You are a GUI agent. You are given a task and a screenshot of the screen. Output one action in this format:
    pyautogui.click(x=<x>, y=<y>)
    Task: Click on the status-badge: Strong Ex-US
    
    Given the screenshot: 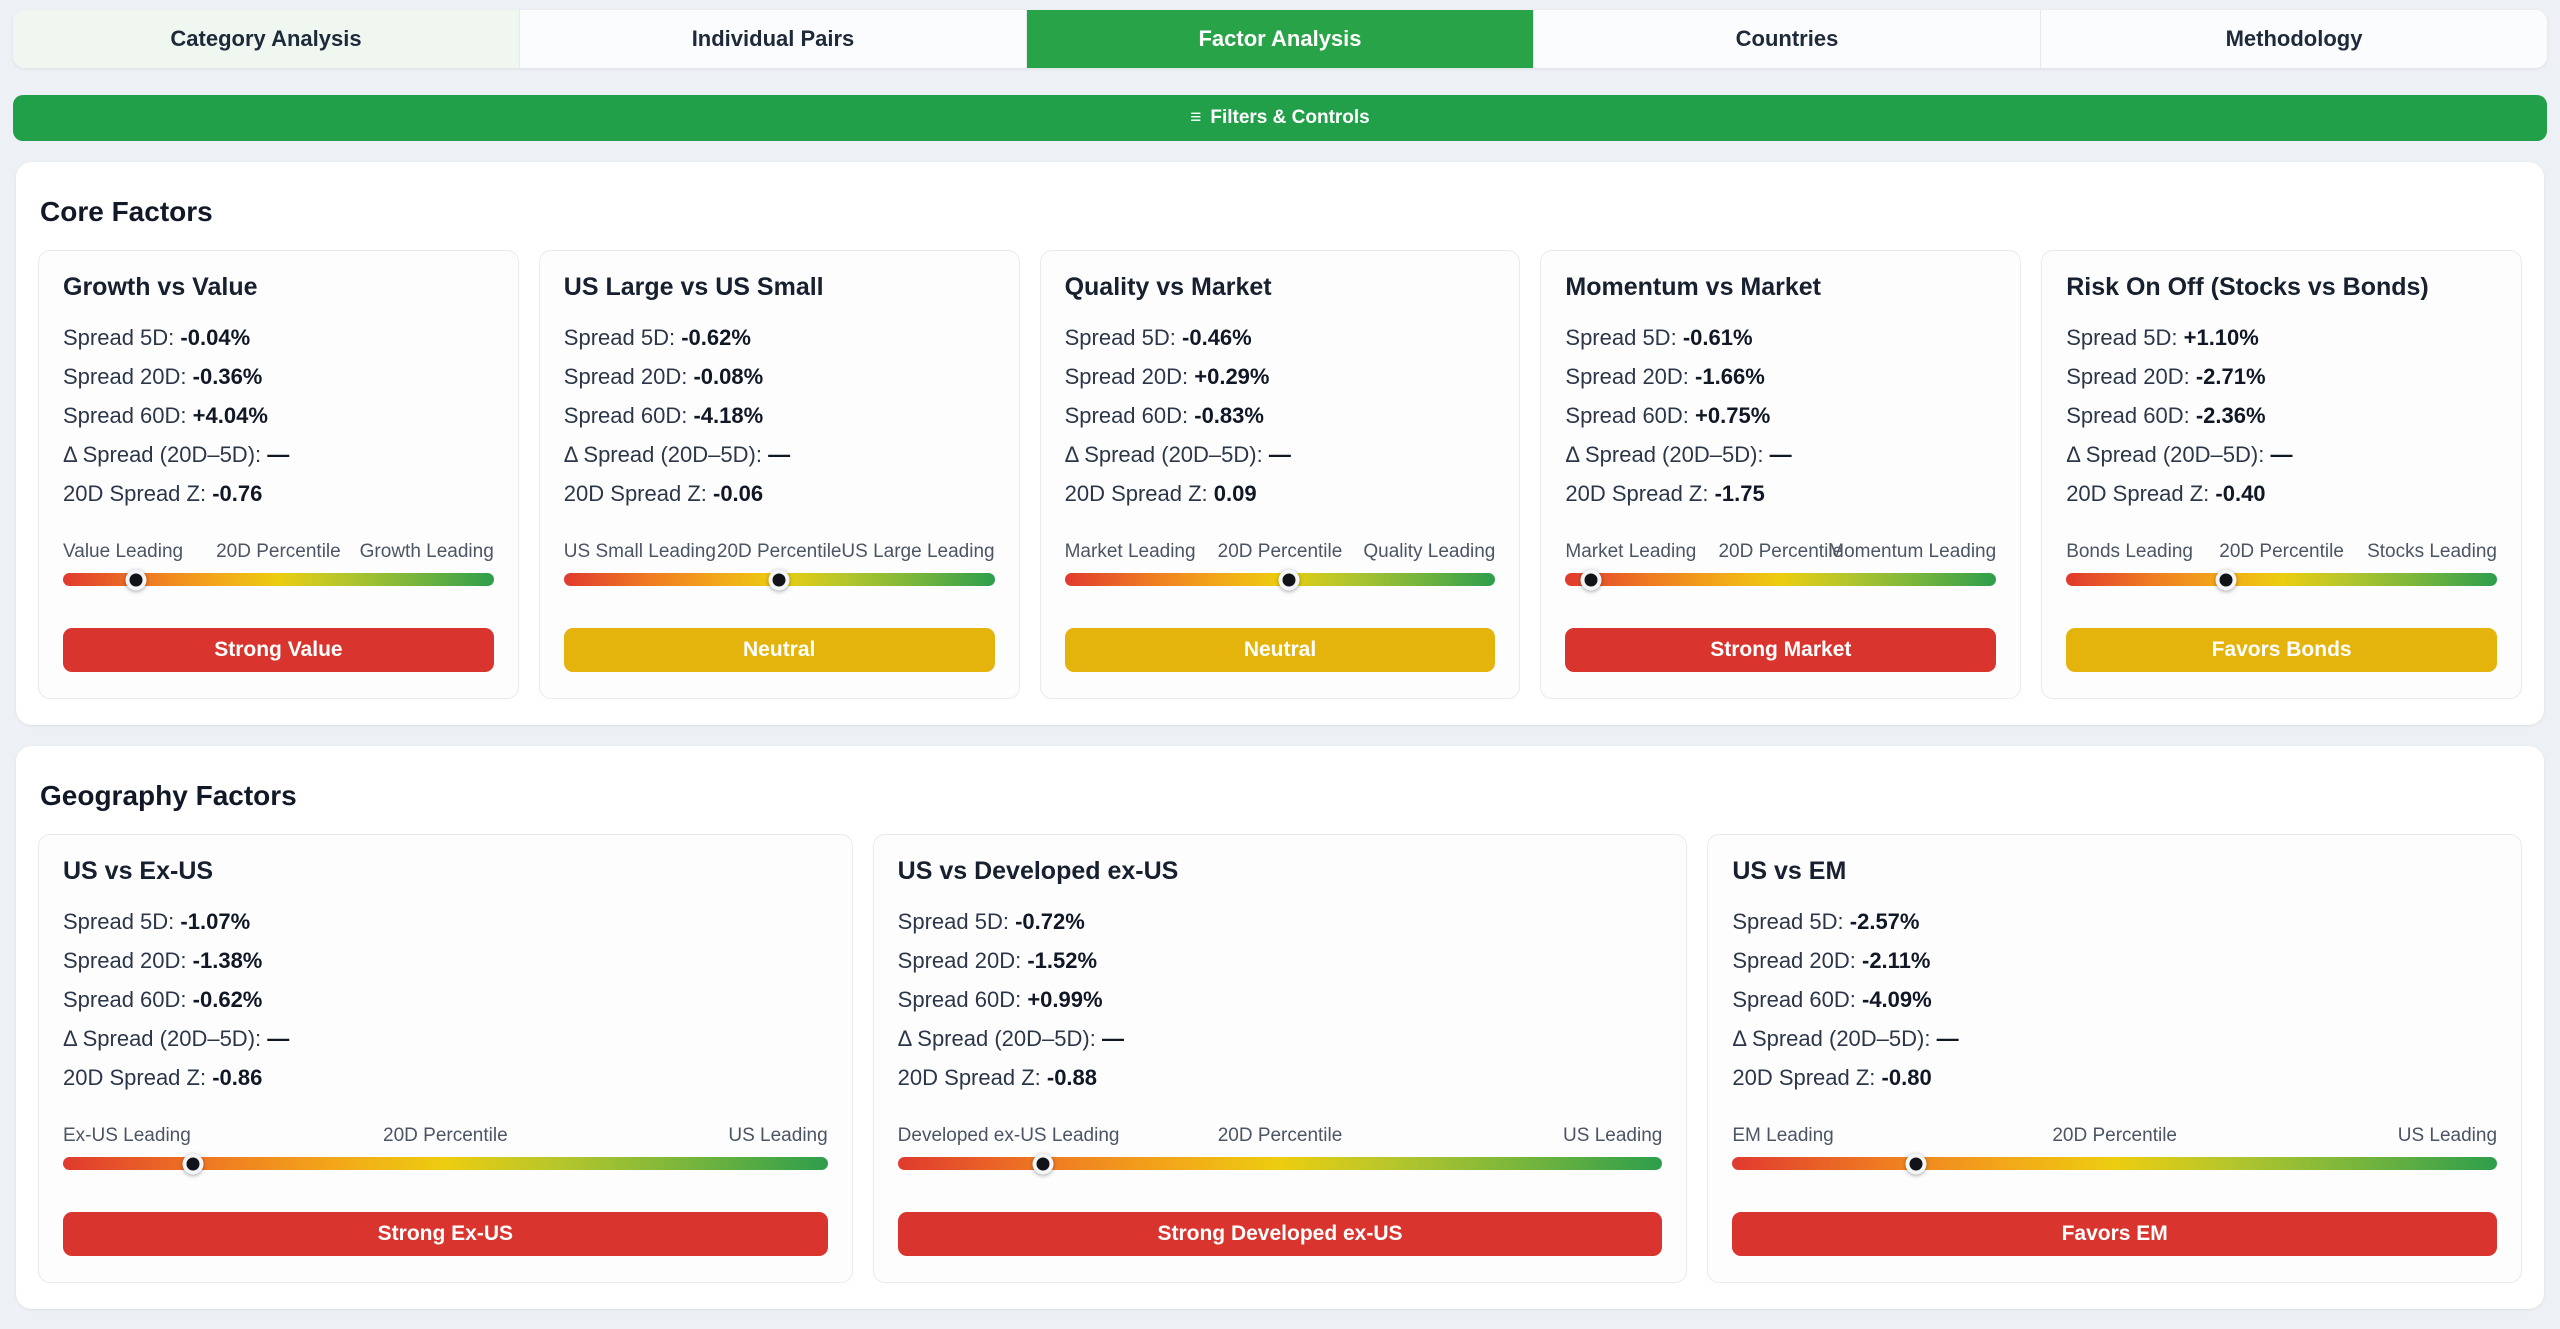 What is the action you would take?
    pyautogui.click(x=445, y=1234)
    